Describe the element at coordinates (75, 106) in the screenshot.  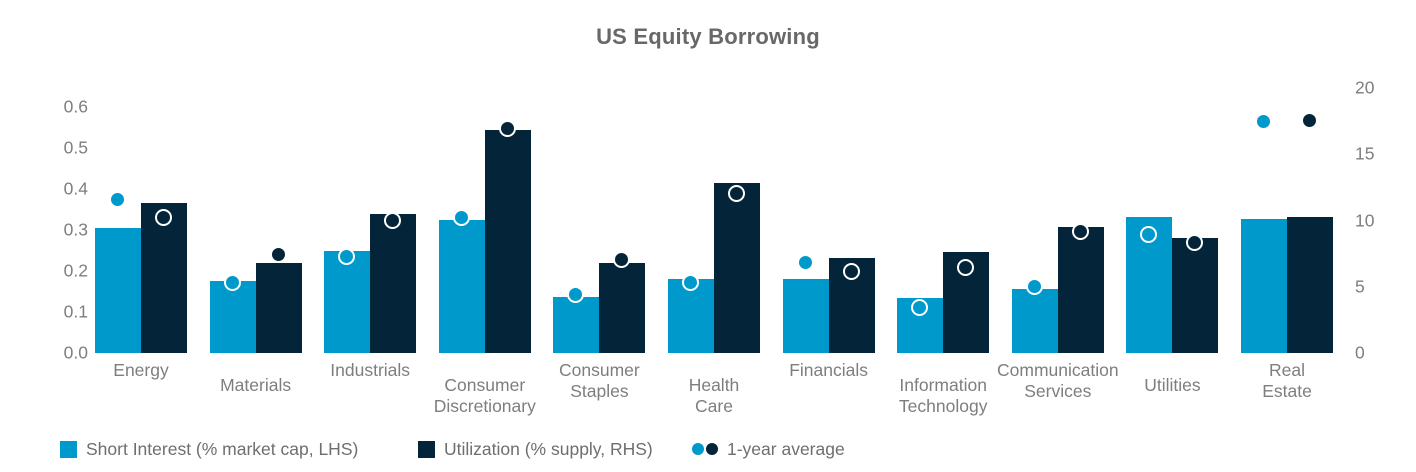
I see `left-axis-tick: 0.6` at that location.